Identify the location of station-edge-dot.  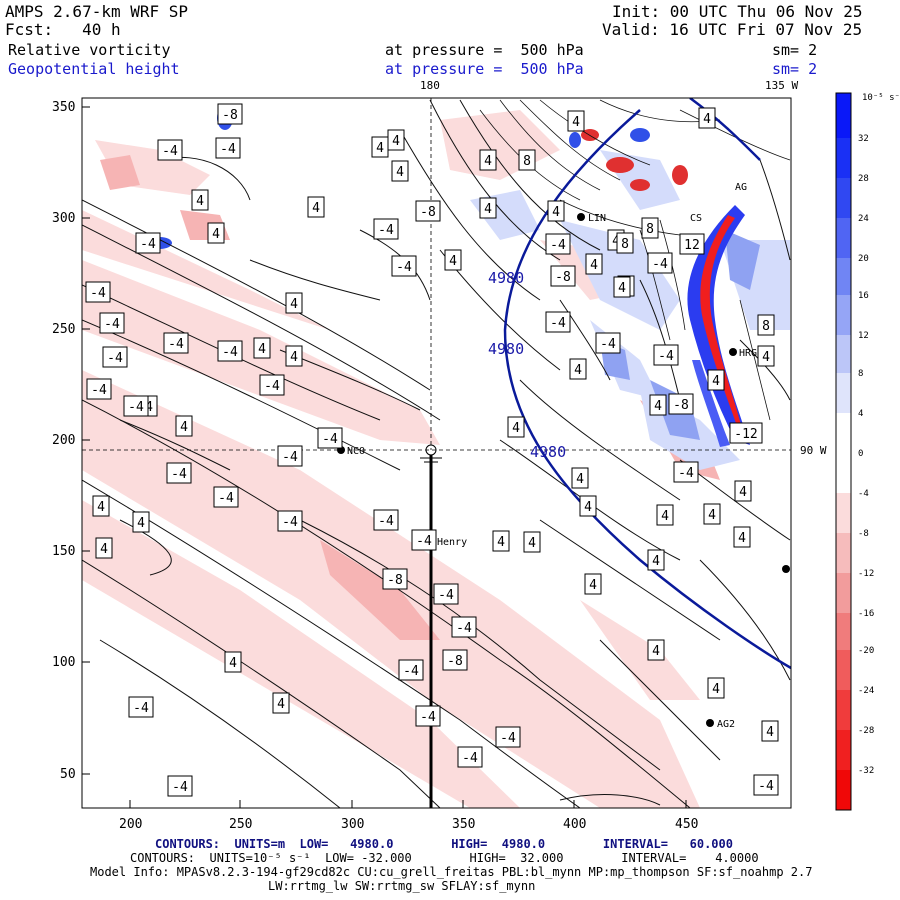
(786, 569).